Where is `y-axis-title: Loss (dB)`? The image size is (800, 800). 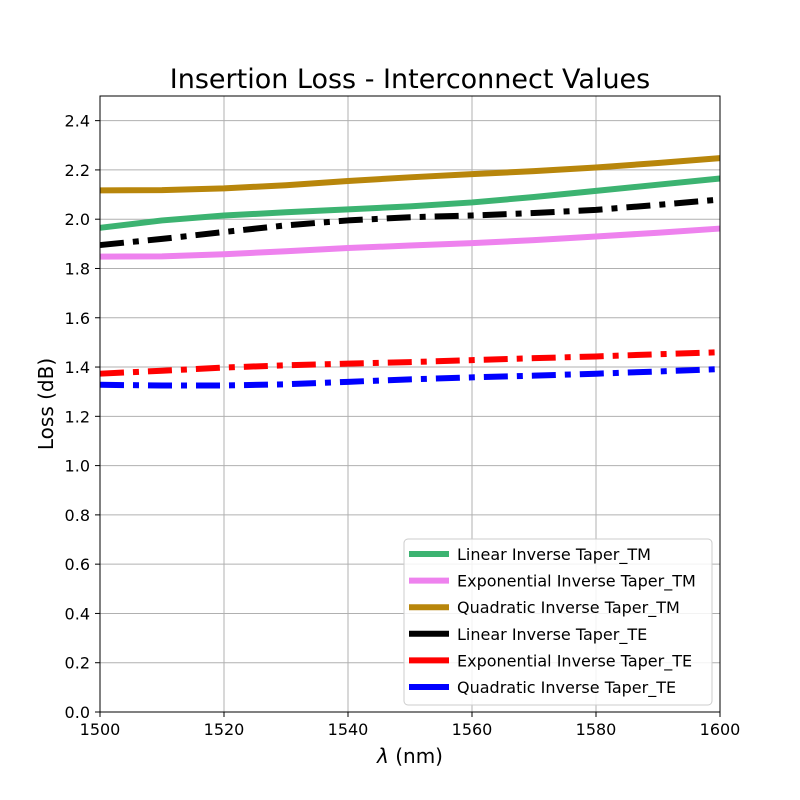 y-axis-title: Loss (dB) is located at coordinates (46, 404).